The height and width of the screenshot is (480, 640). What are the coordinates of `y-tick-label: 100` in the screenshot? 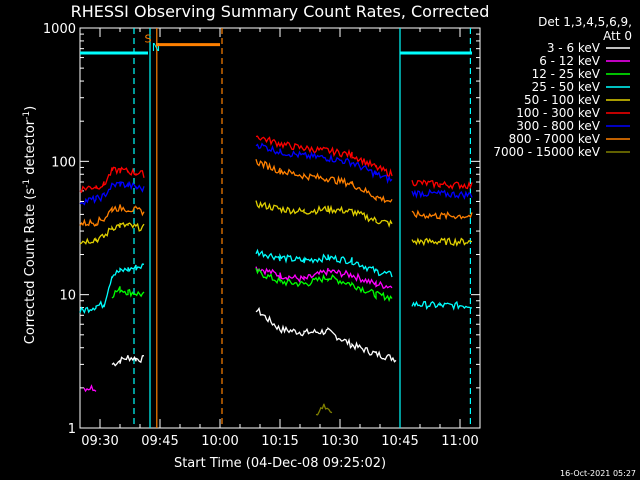 It's located at (63, 162).